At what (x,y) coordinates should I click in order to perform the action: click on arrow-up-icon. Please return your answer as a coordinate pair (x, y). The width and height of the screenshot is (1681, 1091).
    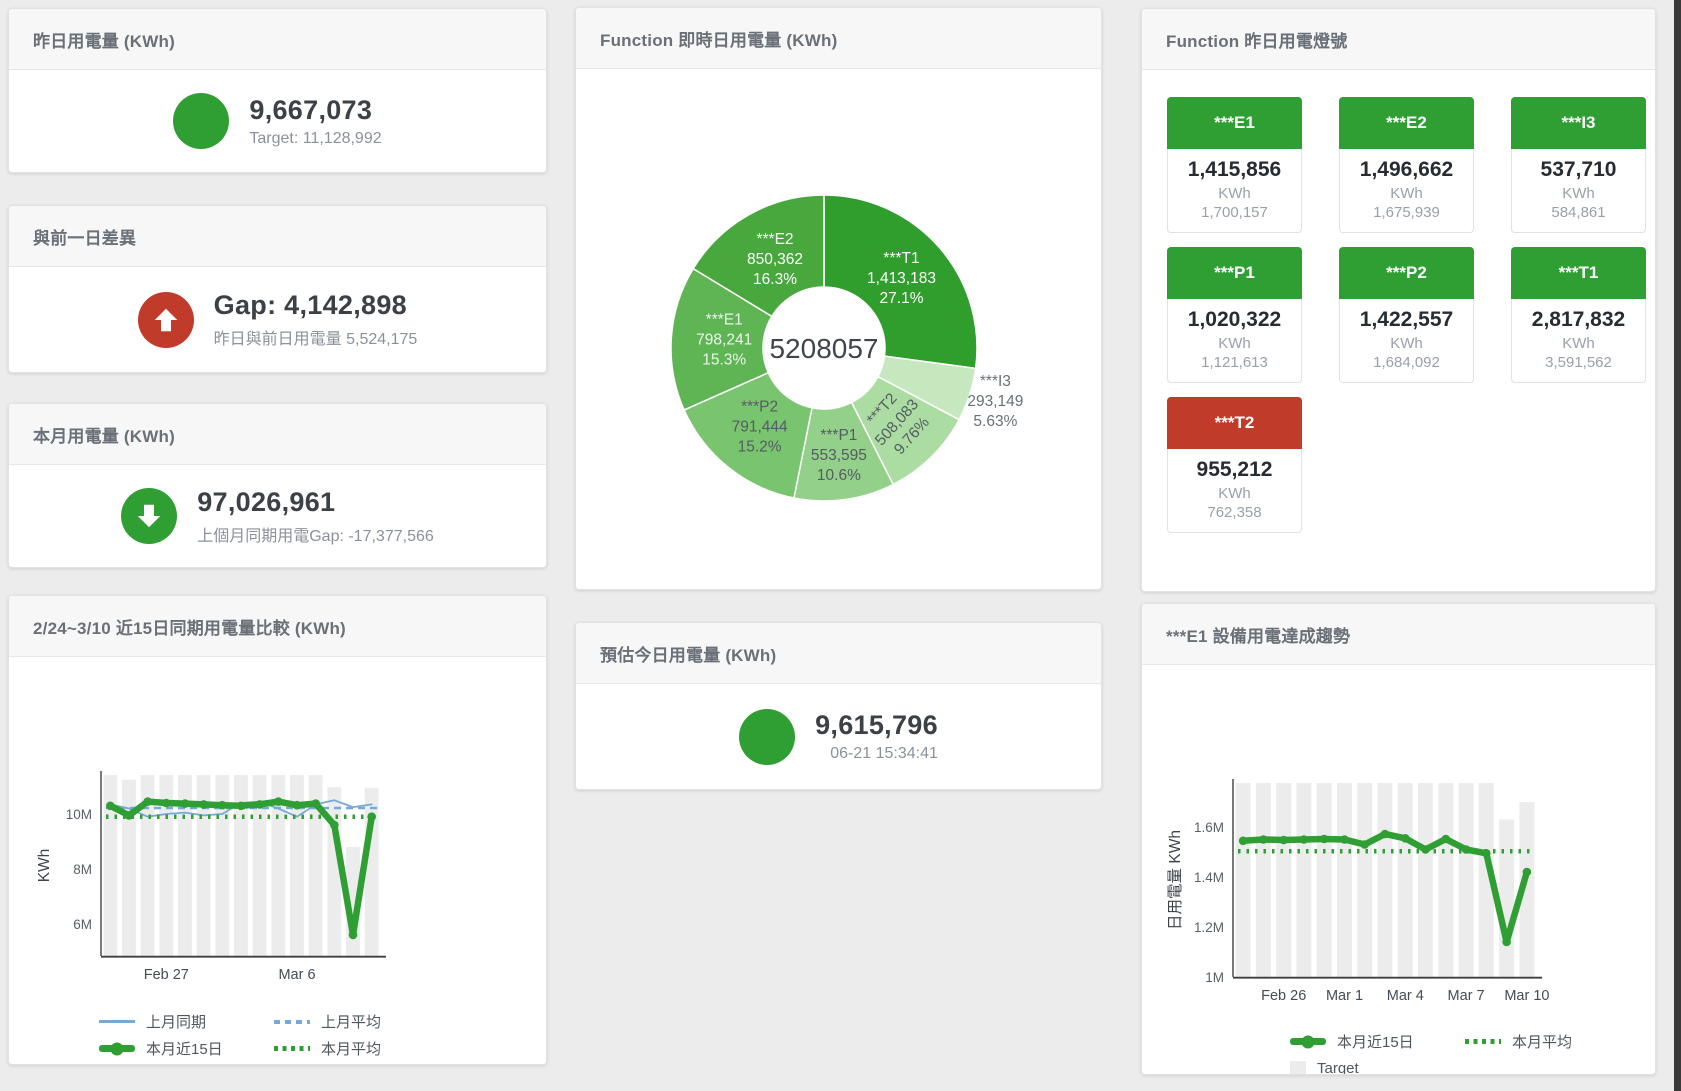
    Looking at the image, I should click on (165, 319).